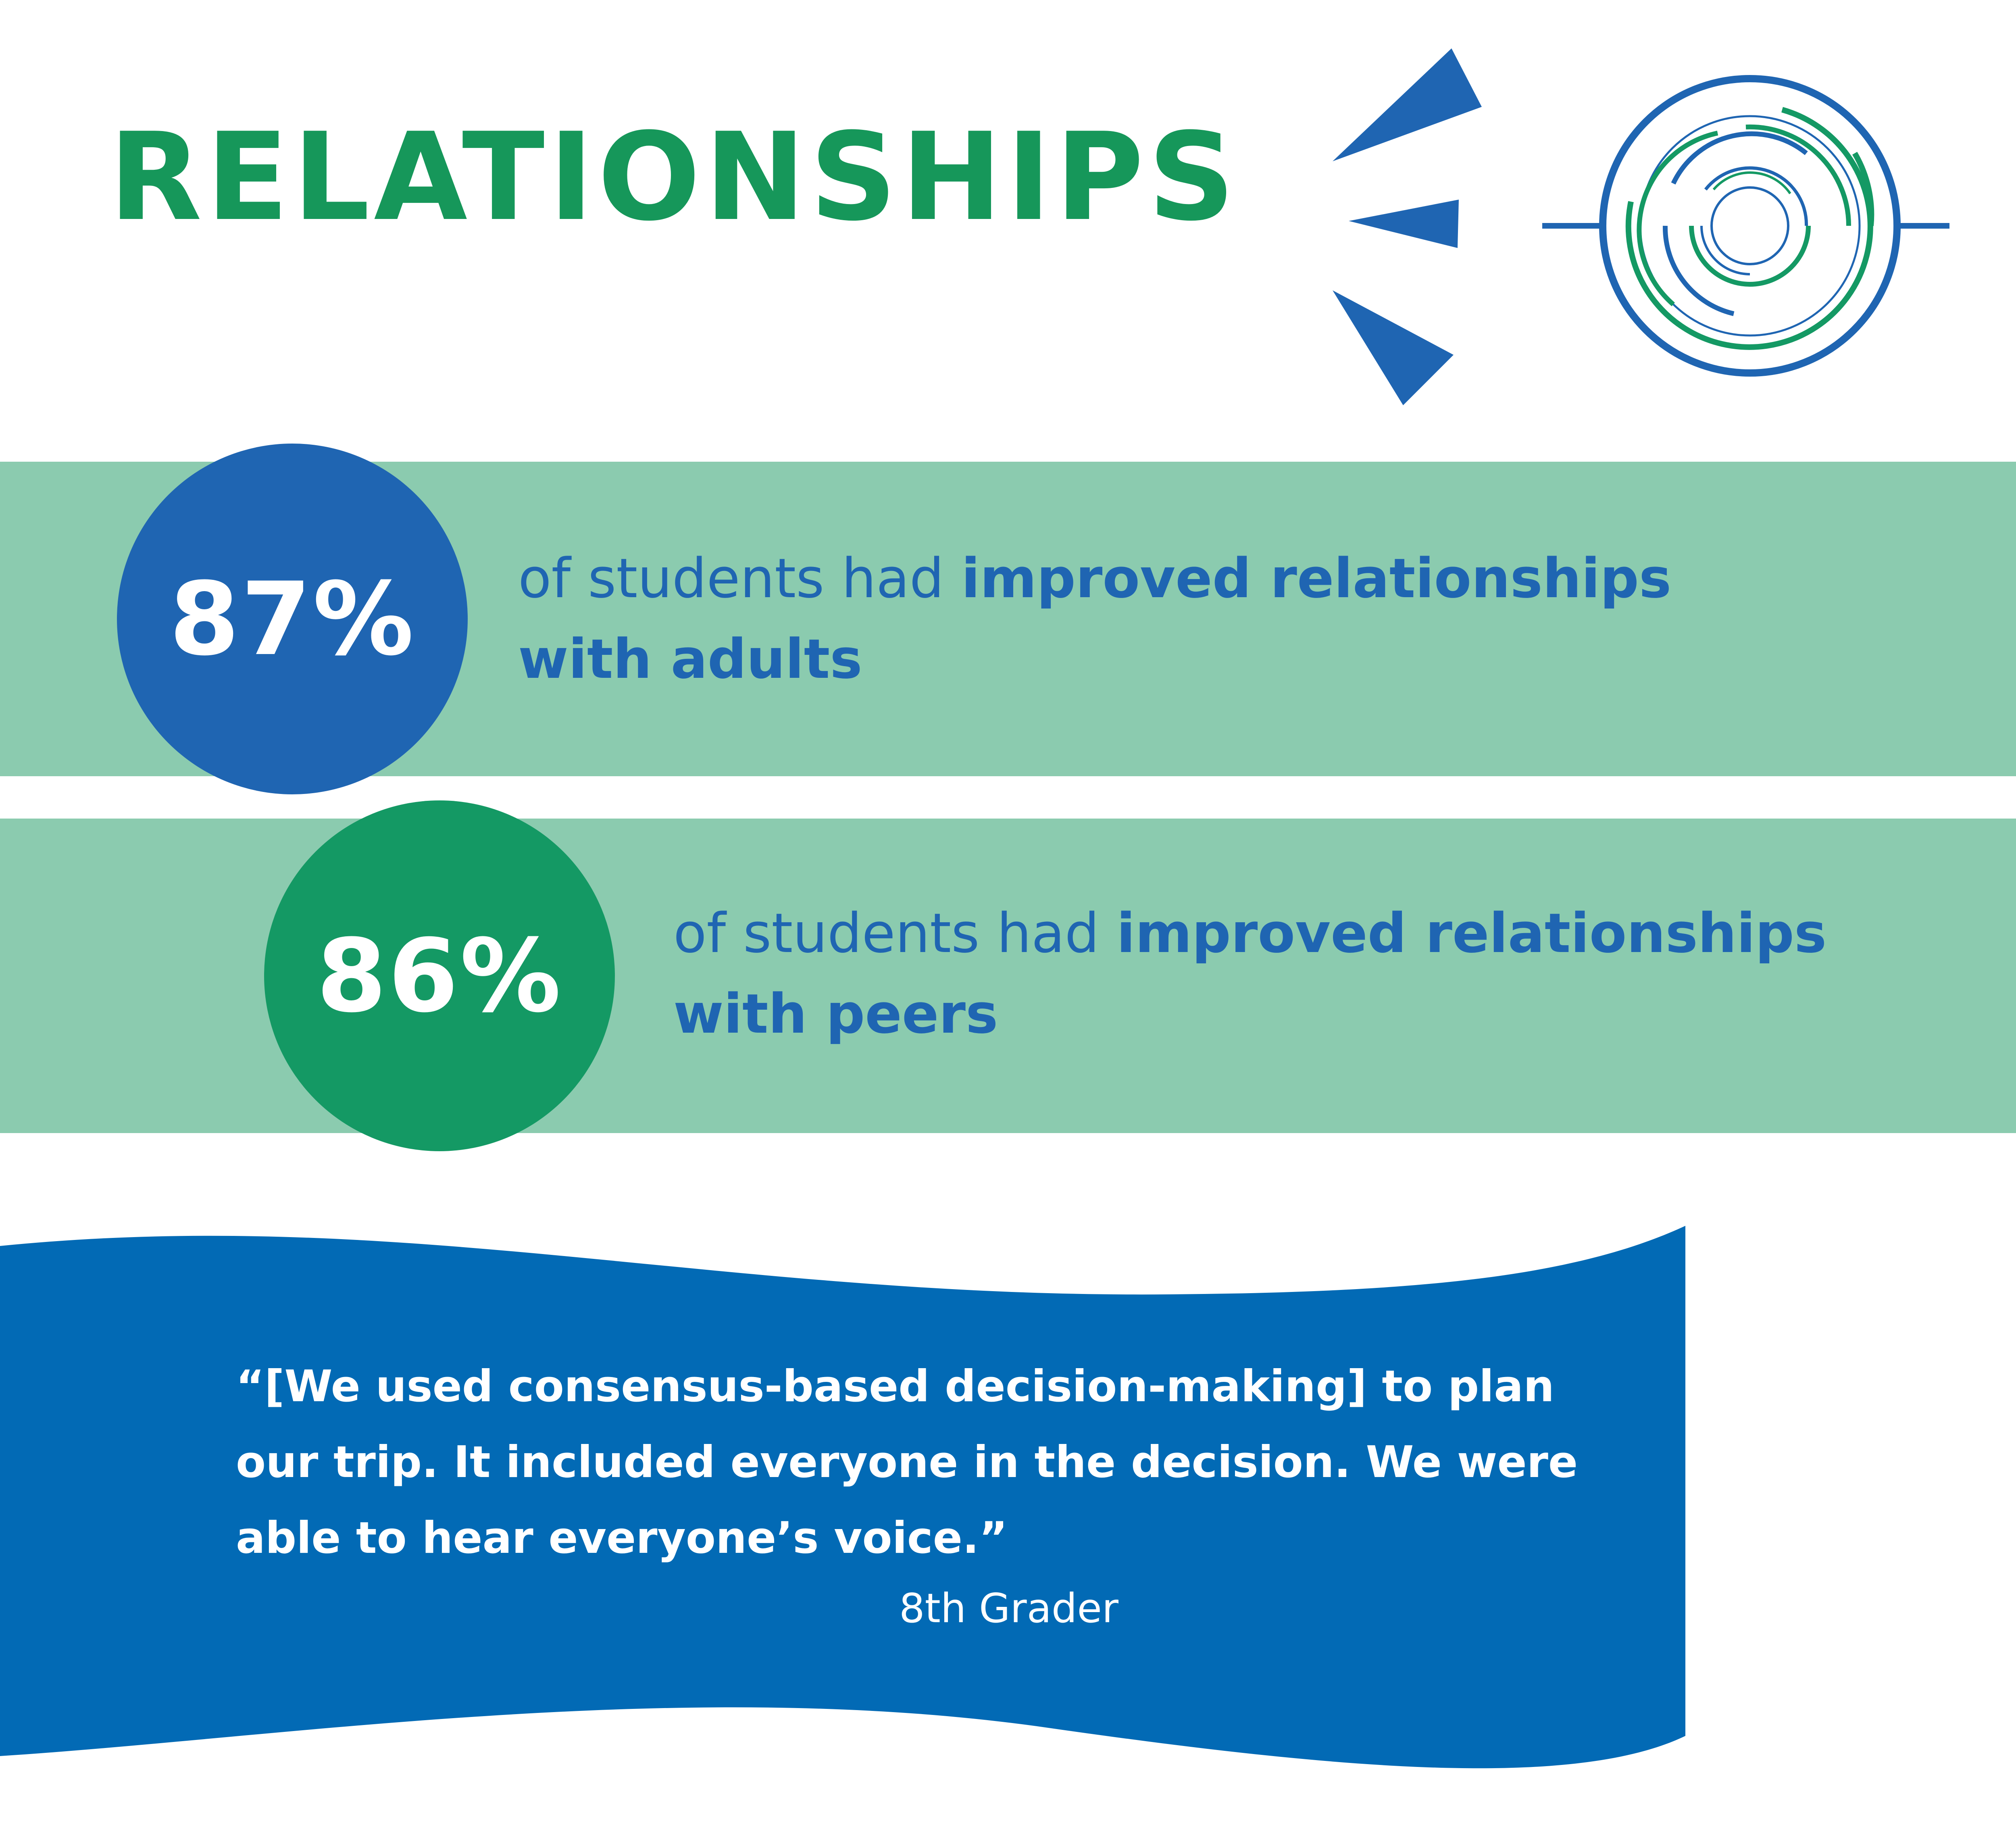 Image resolution: width=2016 pixels, height=1848 pixels. I want to click on stat-text-bold: with peers, so click(836, 1014).